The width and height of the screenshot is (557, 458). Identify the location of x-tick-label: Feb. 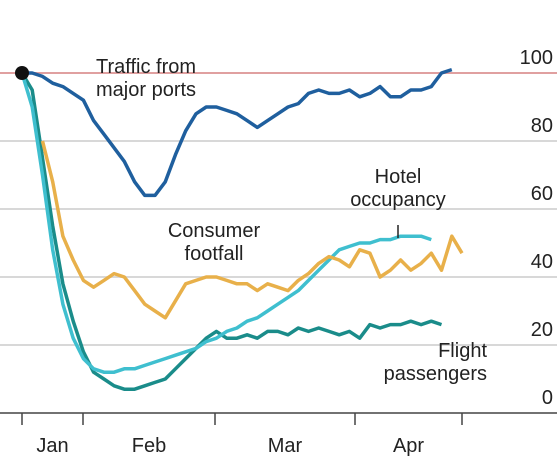
(149, 446).